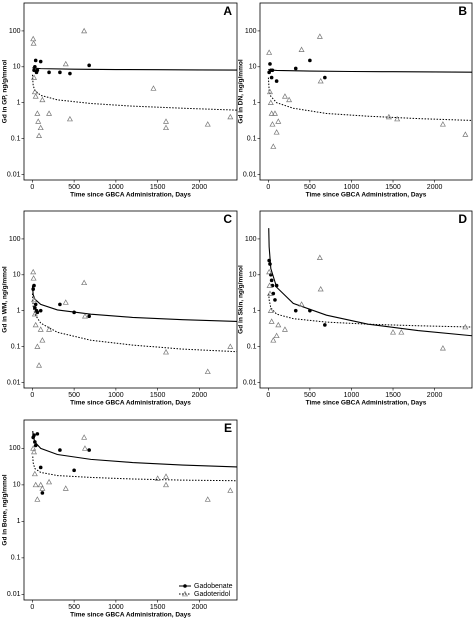 Image resolution: width=474 pixels, height=623 pixels. Describe the element at coordinates (228, 428) in the screenshot. I see `panel-label: E` at that location.